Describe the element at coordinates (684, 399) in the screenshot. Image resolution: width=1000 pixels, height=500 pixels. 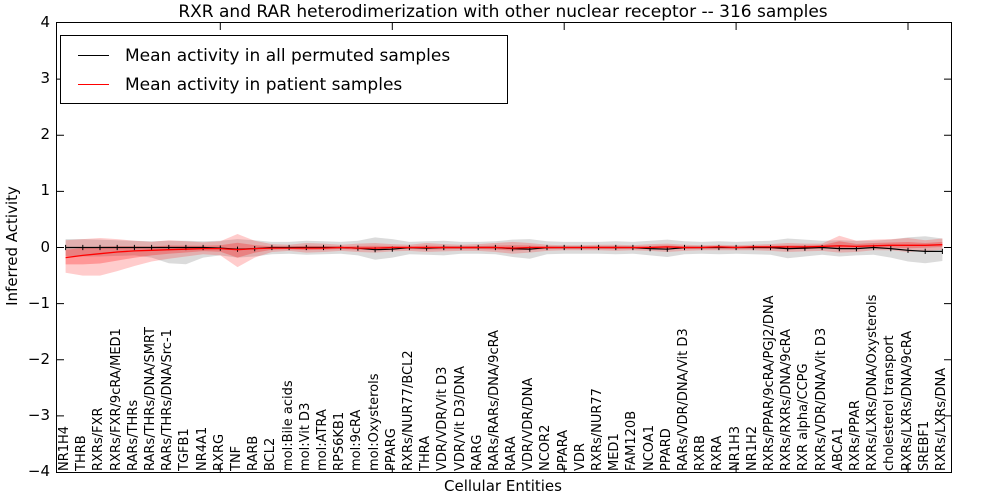
I see `x-tick-label: RARs/VDR/DNA/Vit D3` at that location.